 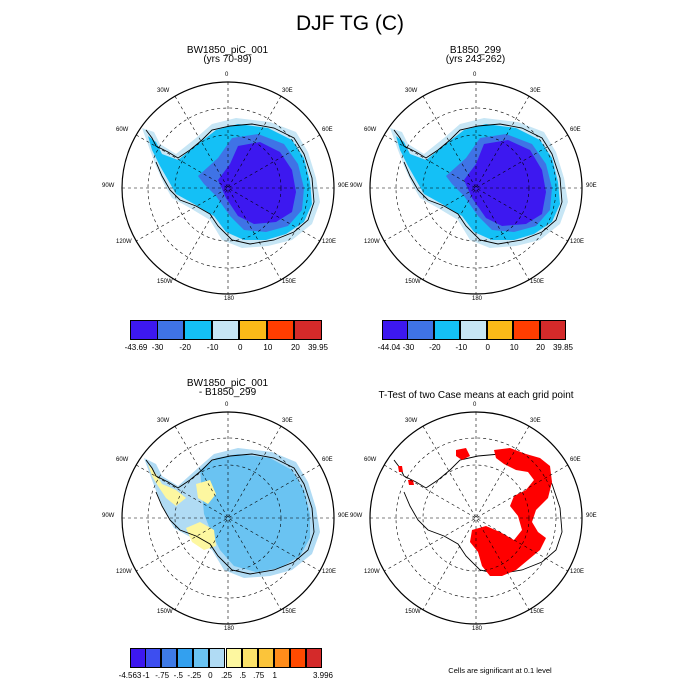 I want to click on colorbar-1-min-label: -43.69, so click(x=136, y=347).